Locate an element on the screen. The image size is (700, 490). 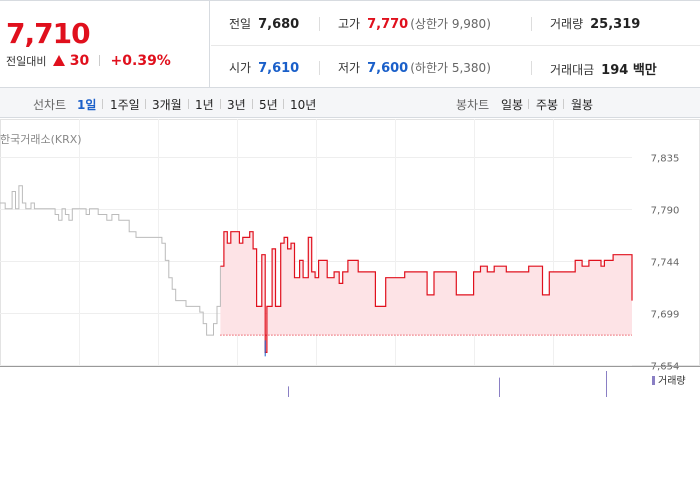
volume-swatch-icon is located at coordinates (653, 380).